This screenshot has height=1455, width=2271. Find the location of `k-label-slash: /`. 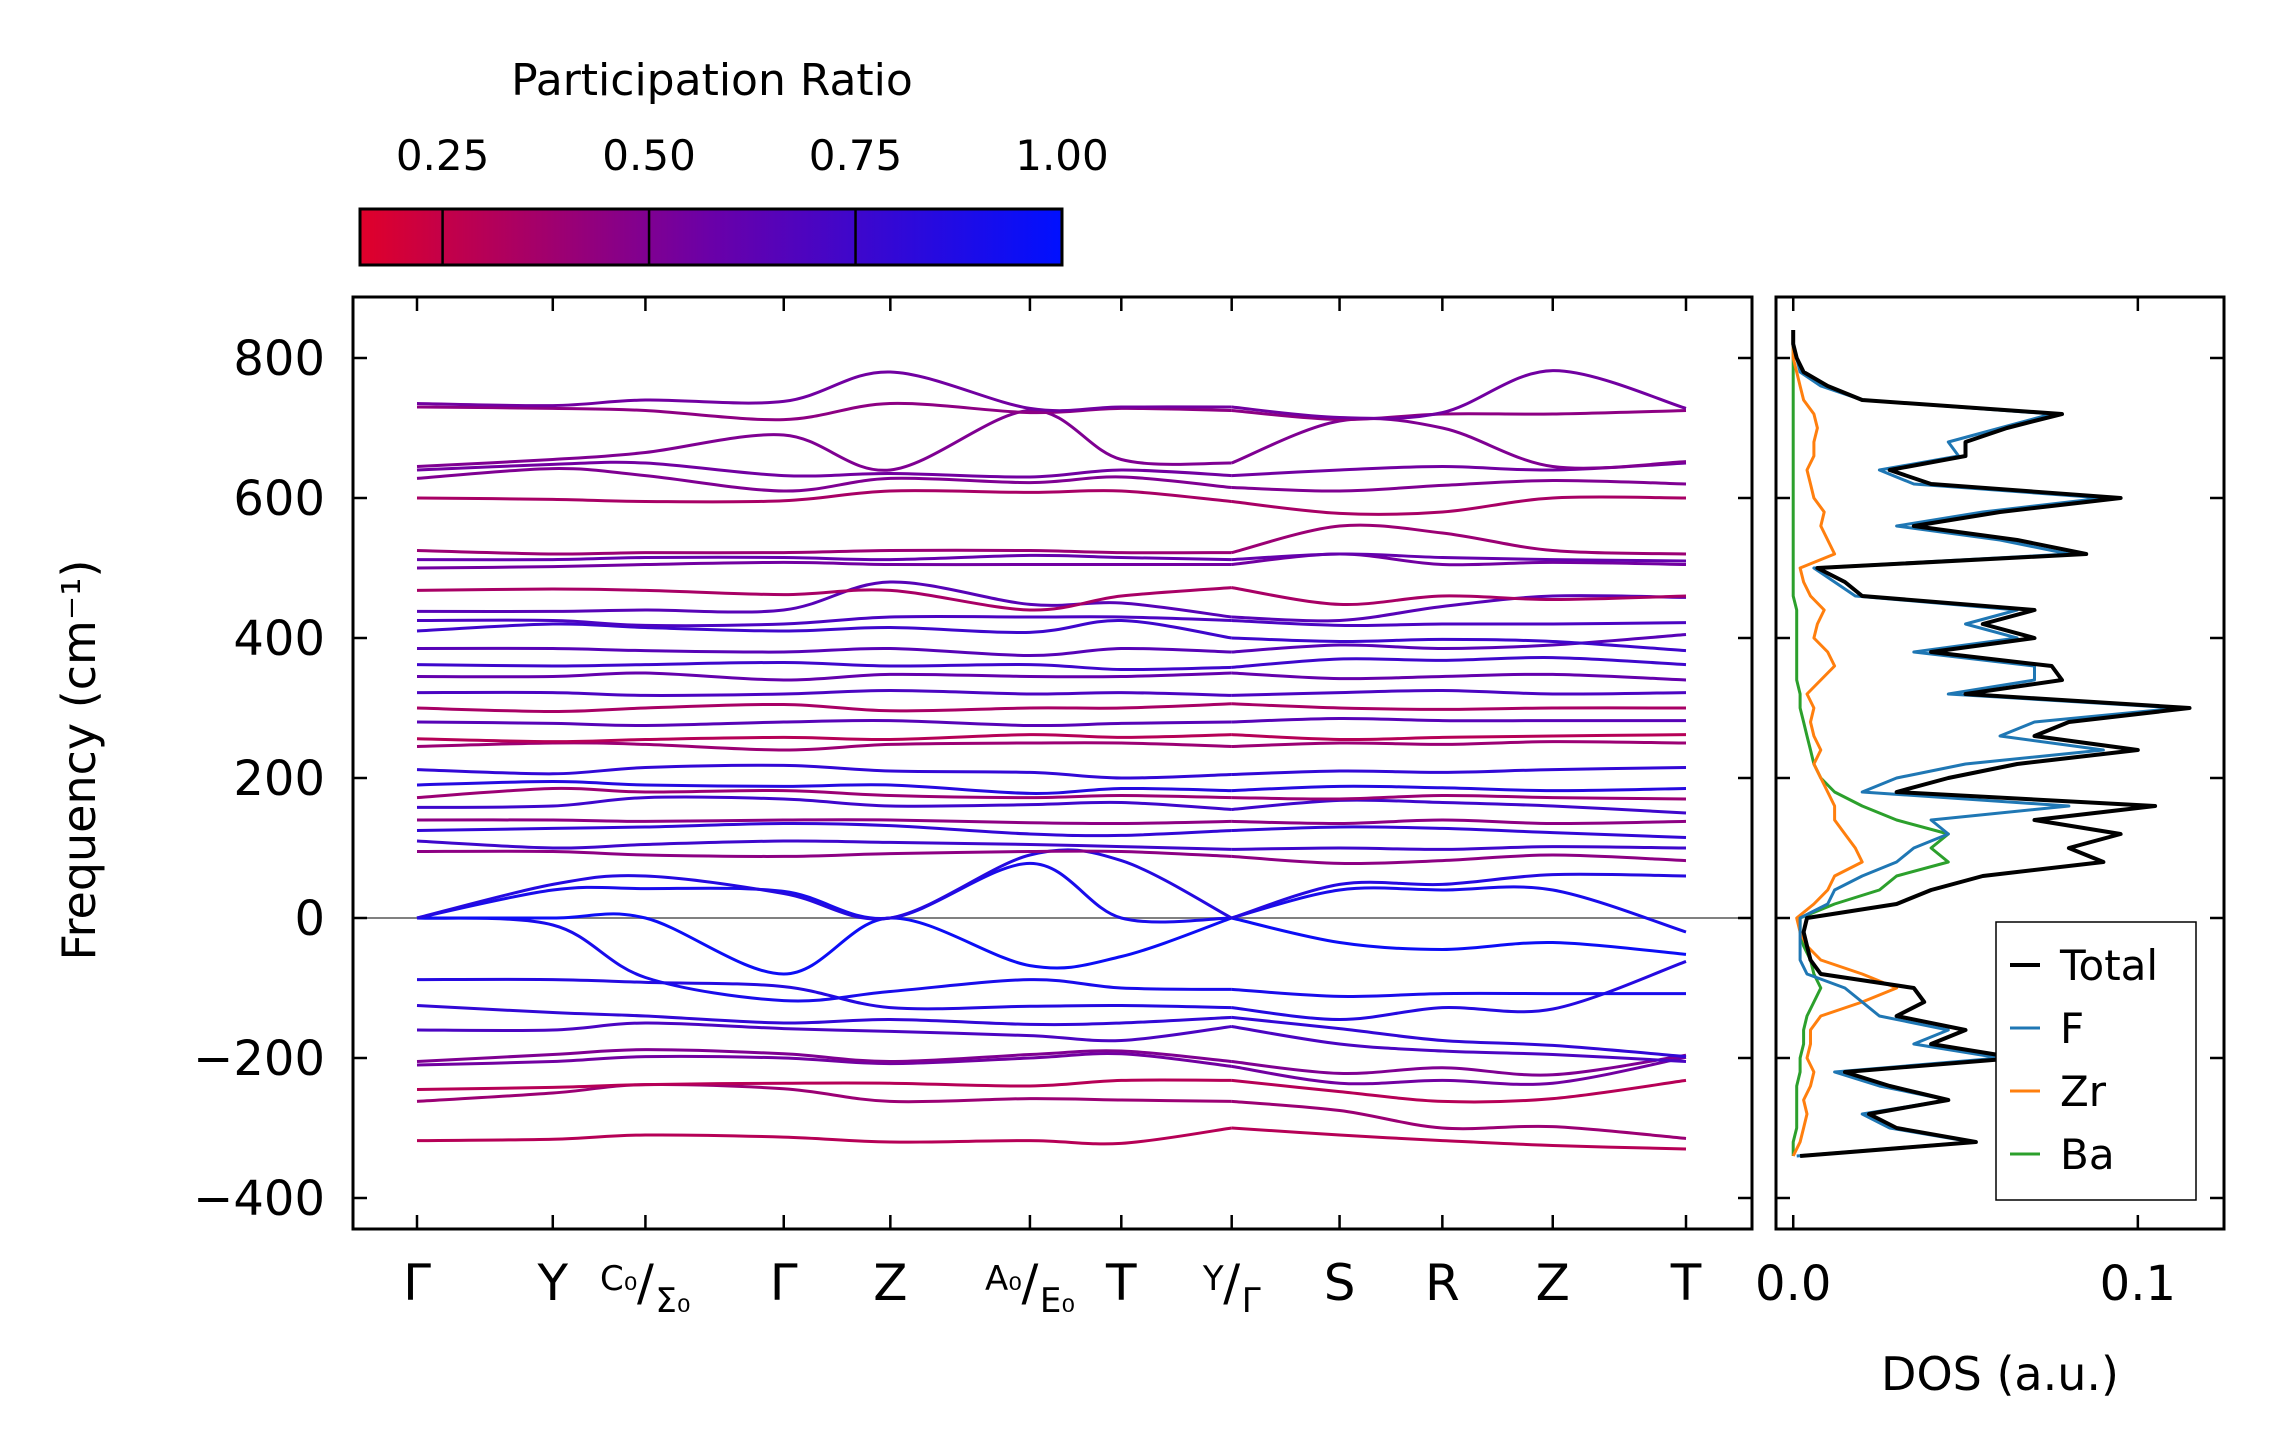

k-label-slash: / is located at coordinates (645, 1283).